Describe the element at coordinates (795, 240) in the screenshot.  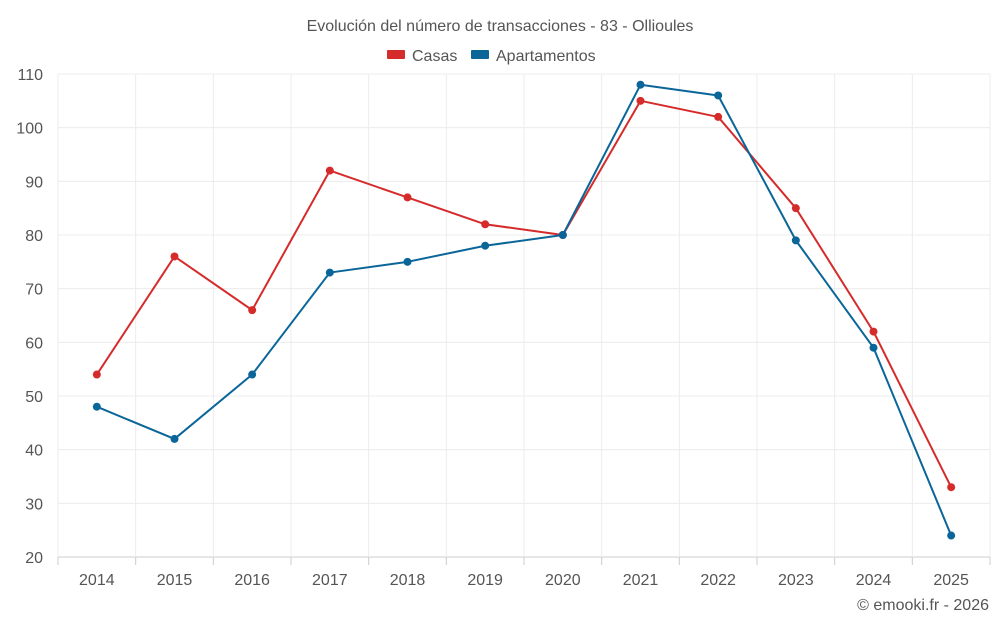
I see `point-apartamentos-2023` at that location.